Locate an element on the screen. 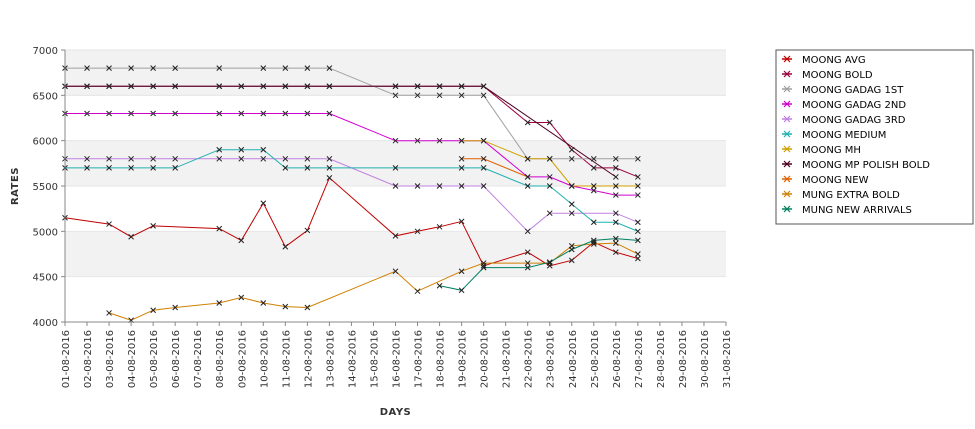 The image size is (975, 429). legend-label: MOONG MEDIUM is located at coordinates (844, 135).